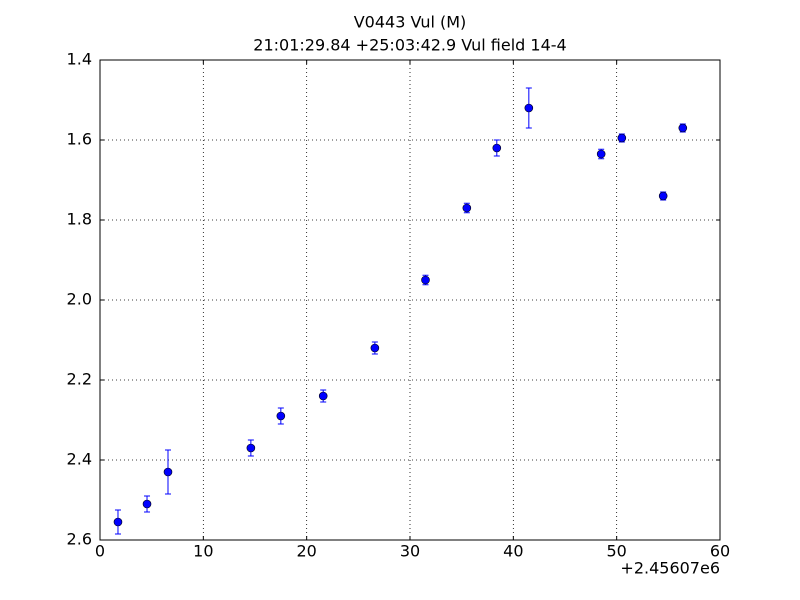  Describe the element at coordinates (79, 539) in the screenshot. I see `y-tick-label: 2.6` at that location.